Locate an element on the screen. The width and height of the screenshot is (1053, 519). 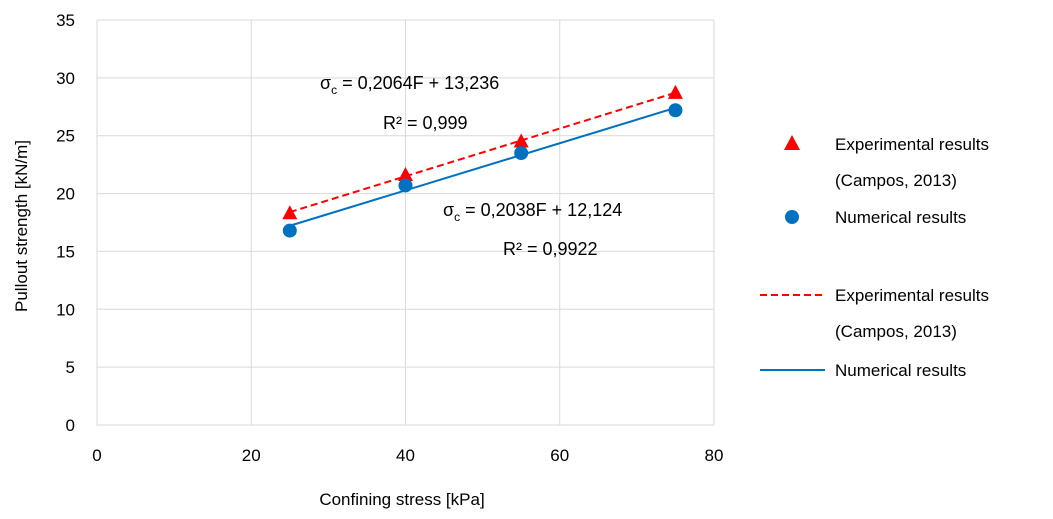
x-tick-label: 40 is located at coordinates (405, 455).